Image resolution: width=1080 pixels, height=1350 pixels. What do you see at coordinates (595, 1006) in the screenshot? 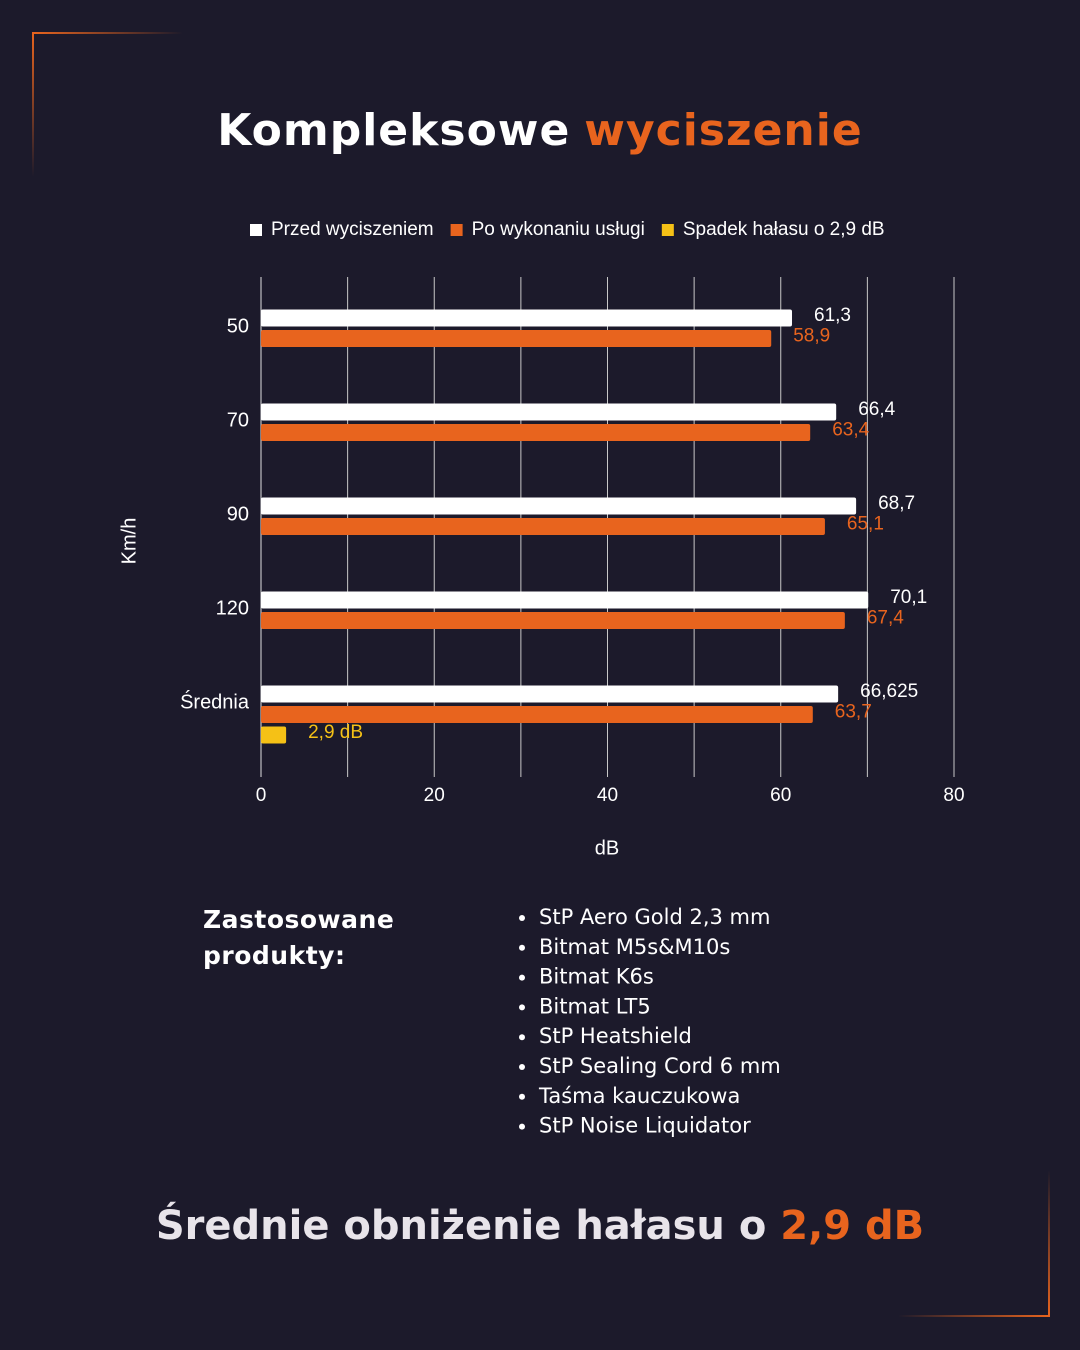
I see `product-item: Bitmat LT5` at bounding box center [595, 1006].